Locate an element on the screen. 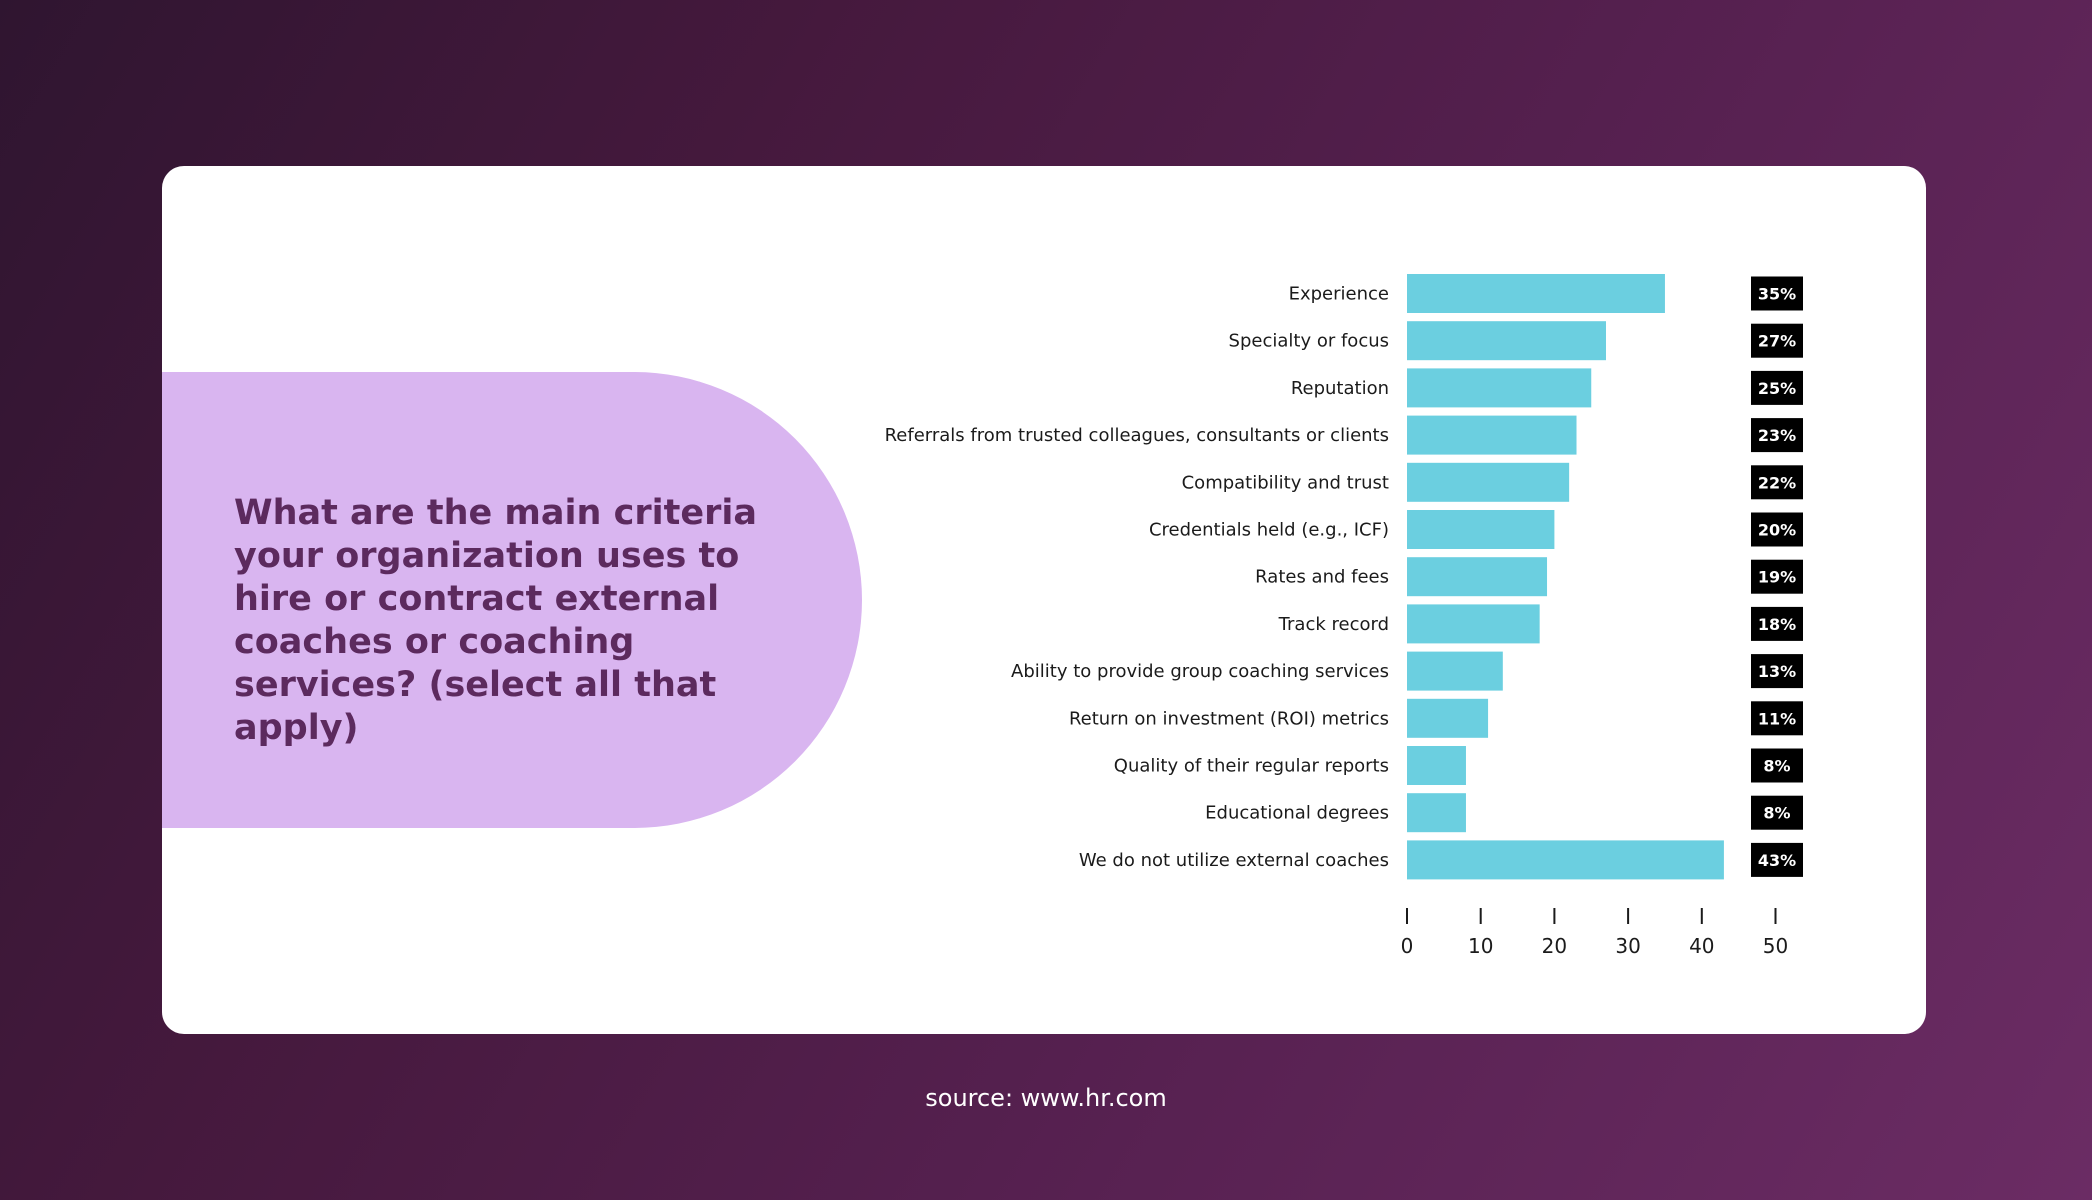 This screenshot has height=1200, width=2092. value-label: 22% is located at coordinates (1777, 482).